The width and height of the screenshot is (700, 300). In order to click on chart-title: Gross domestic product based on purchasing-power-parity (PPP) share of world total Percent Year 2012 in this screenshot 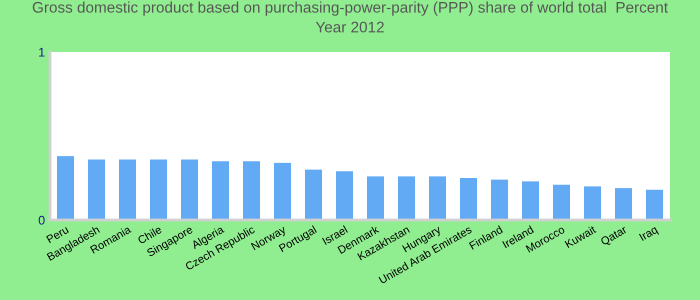, I will do `click(350, 17)`.